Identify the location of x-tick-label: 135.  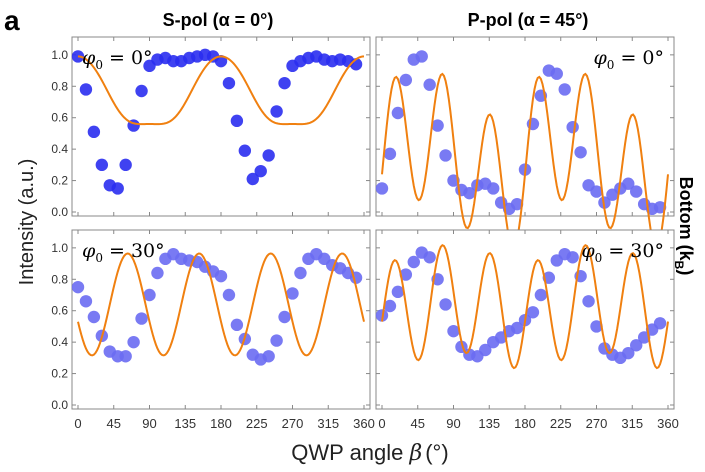
(489, 423).